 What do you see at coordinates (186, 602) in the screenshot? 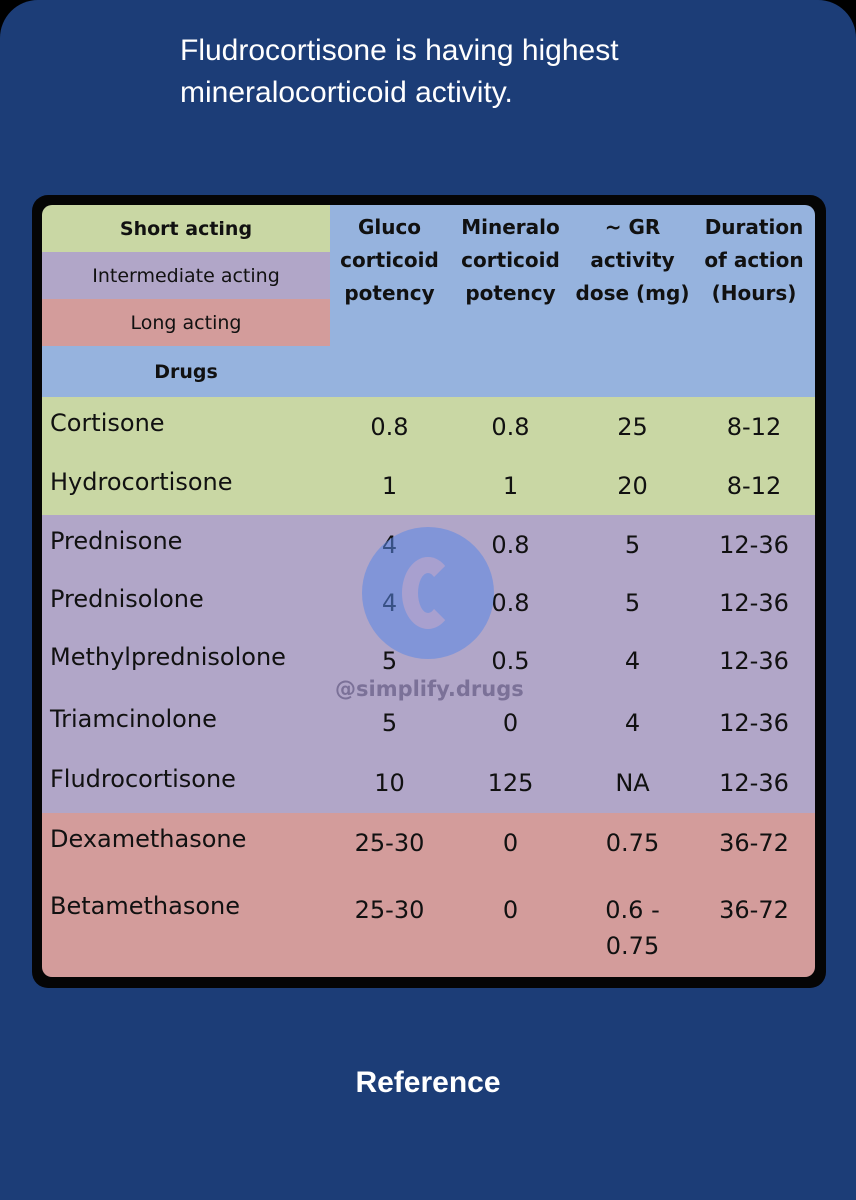
I see `drug-name: Prednisolone` at bounding box center [186, 602].